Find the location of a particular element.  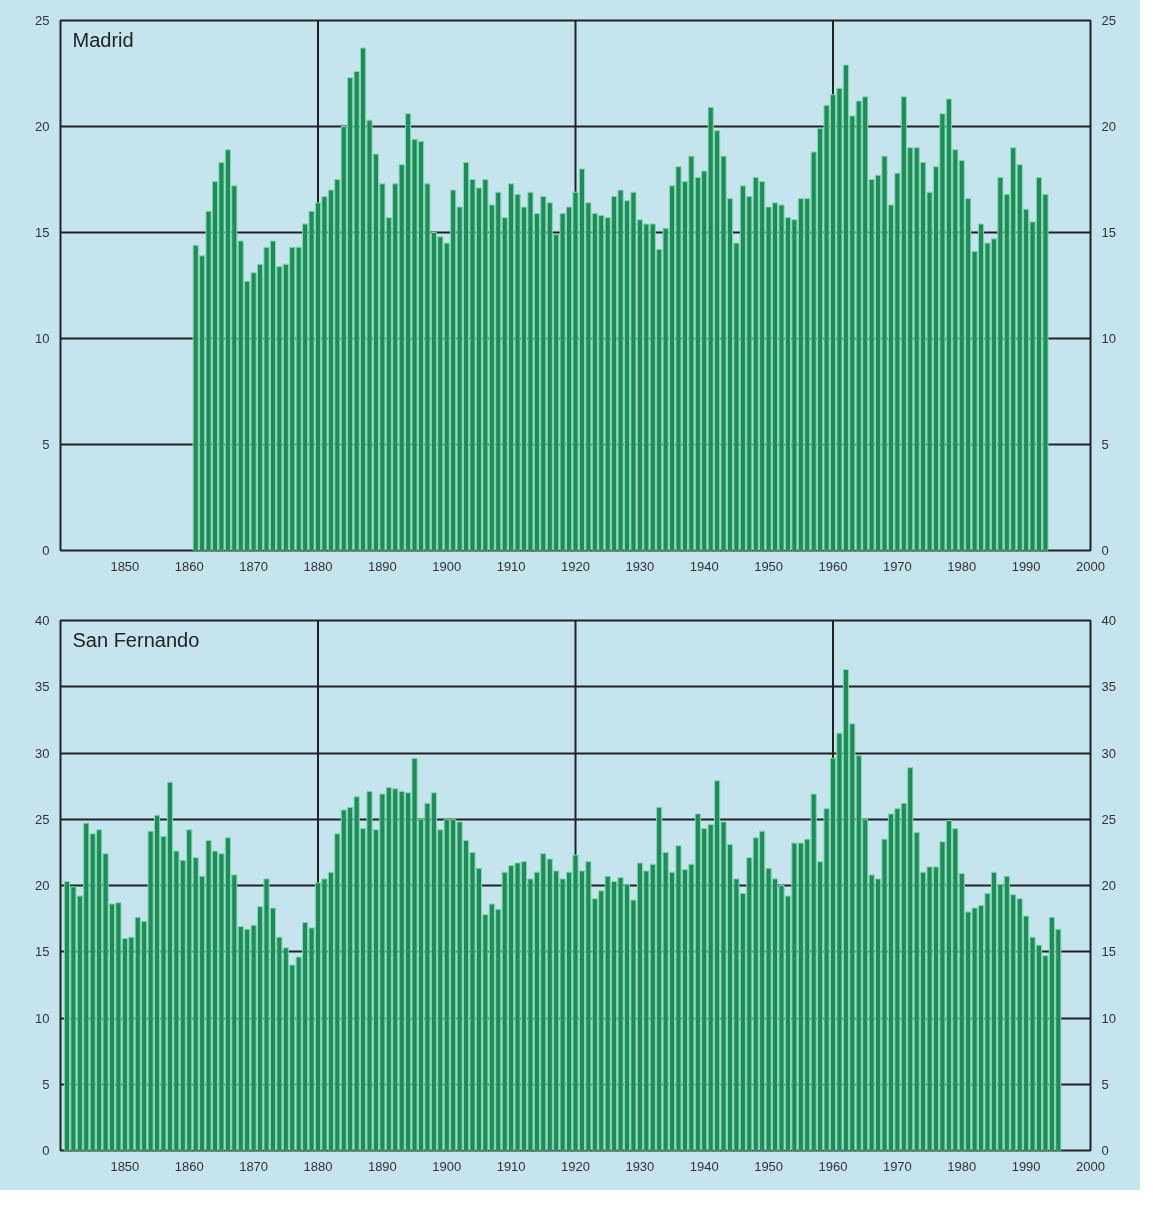

y2-tick-label: 30 is located at coordinates (1108, 753).